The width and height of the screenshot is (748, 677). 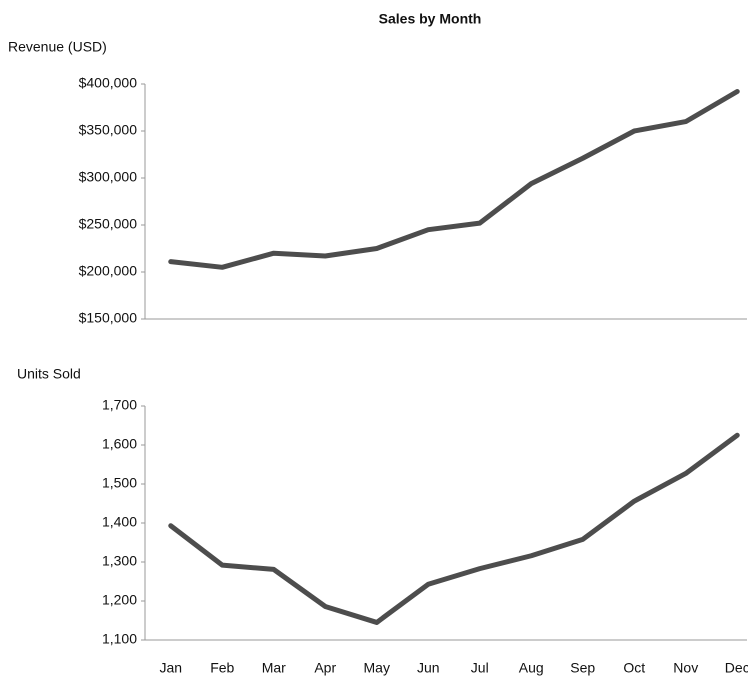 What do you see at coordinates (108, 130) in the screenshot?
I see `y-tick-label: $350,000` at bounding box center [108, 130].